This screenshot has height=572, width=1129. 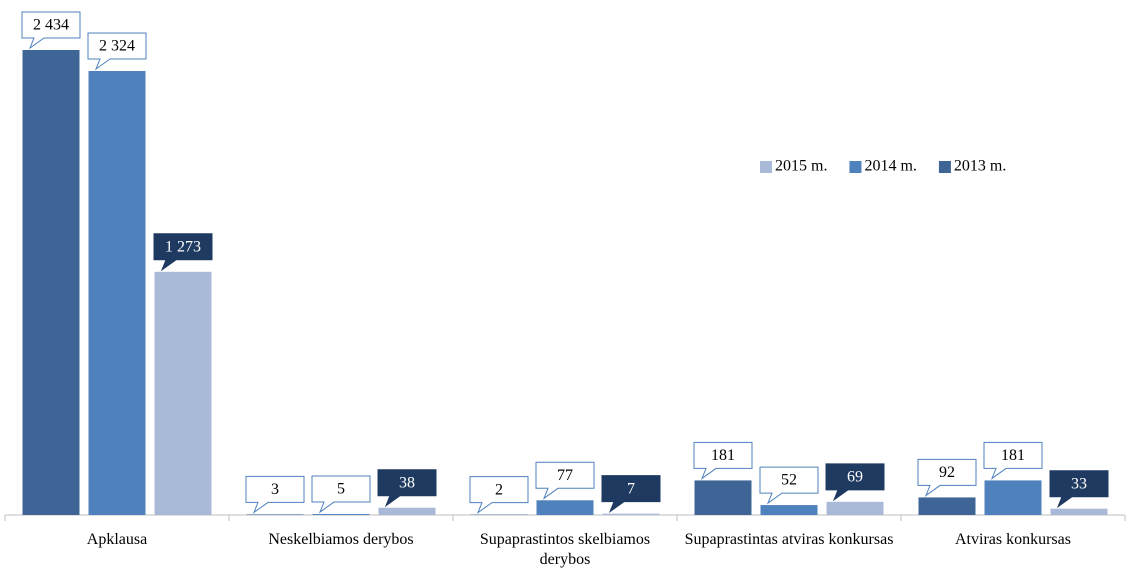 I want to click on legend-label: 2014 m., so click(x=890, y=166).